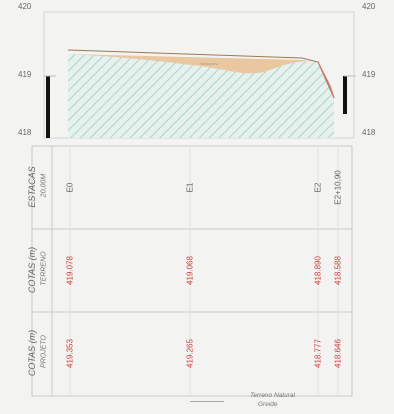 This screenshot has width=394, height=414. I want to click on elevation-label-mid-left: 419, so click(25, 74).